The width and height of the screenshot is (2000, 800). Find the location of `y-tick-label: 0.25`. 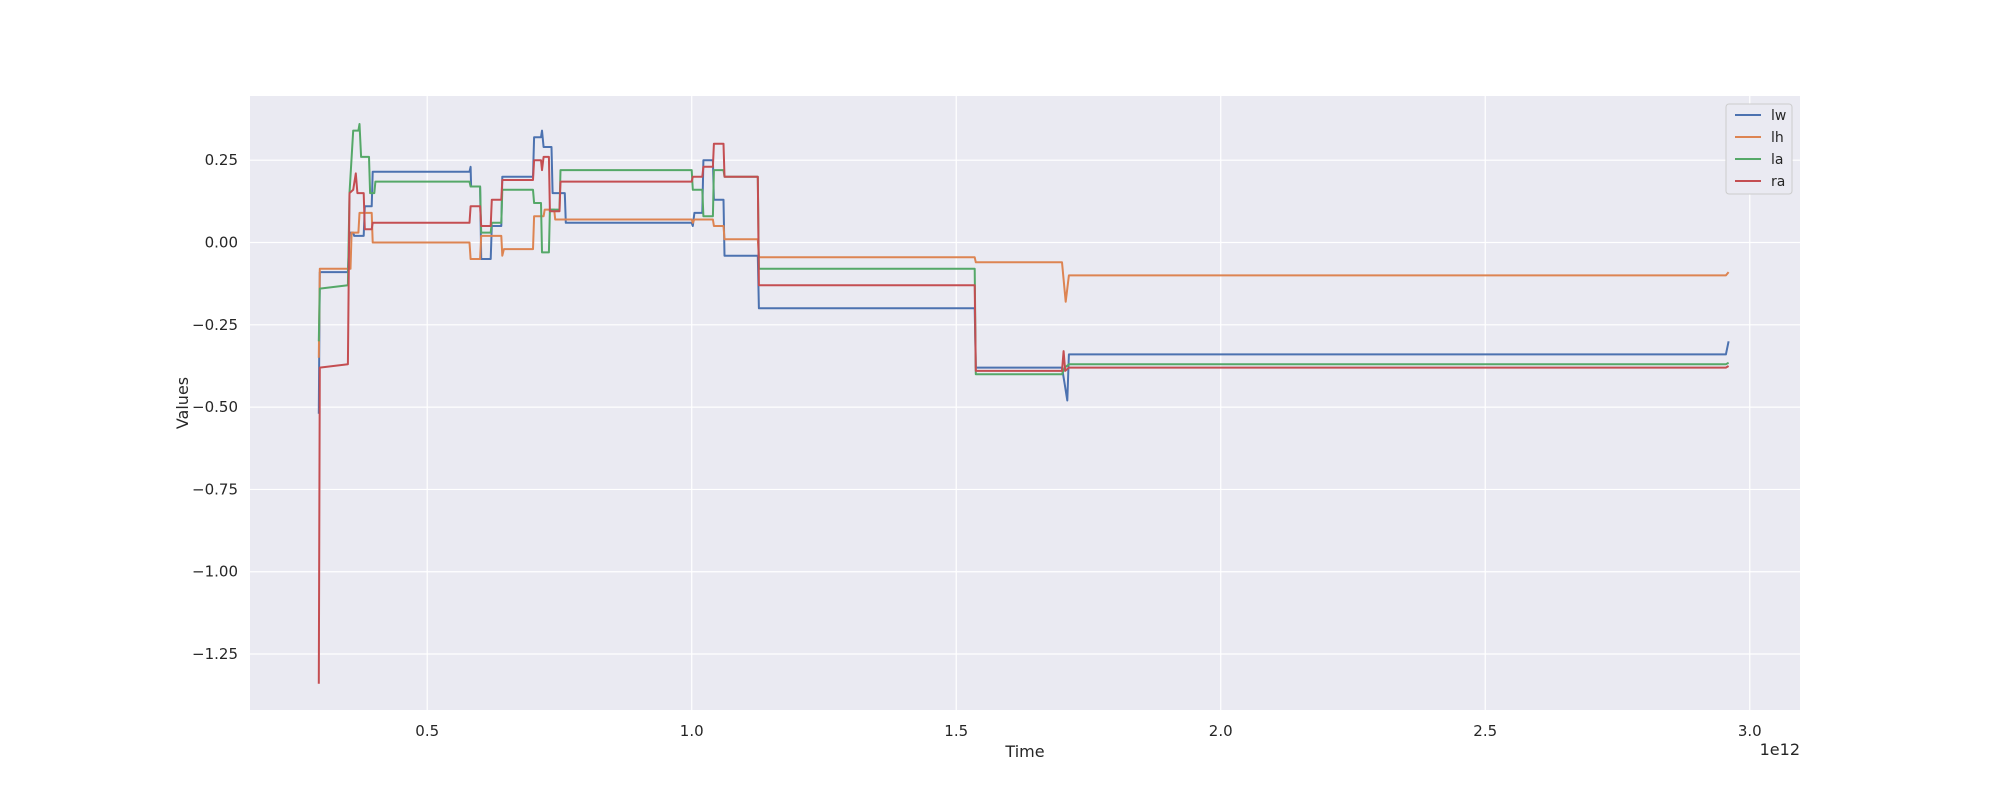

y-tick-label: 0.25 is located at coordinates (221, 160).